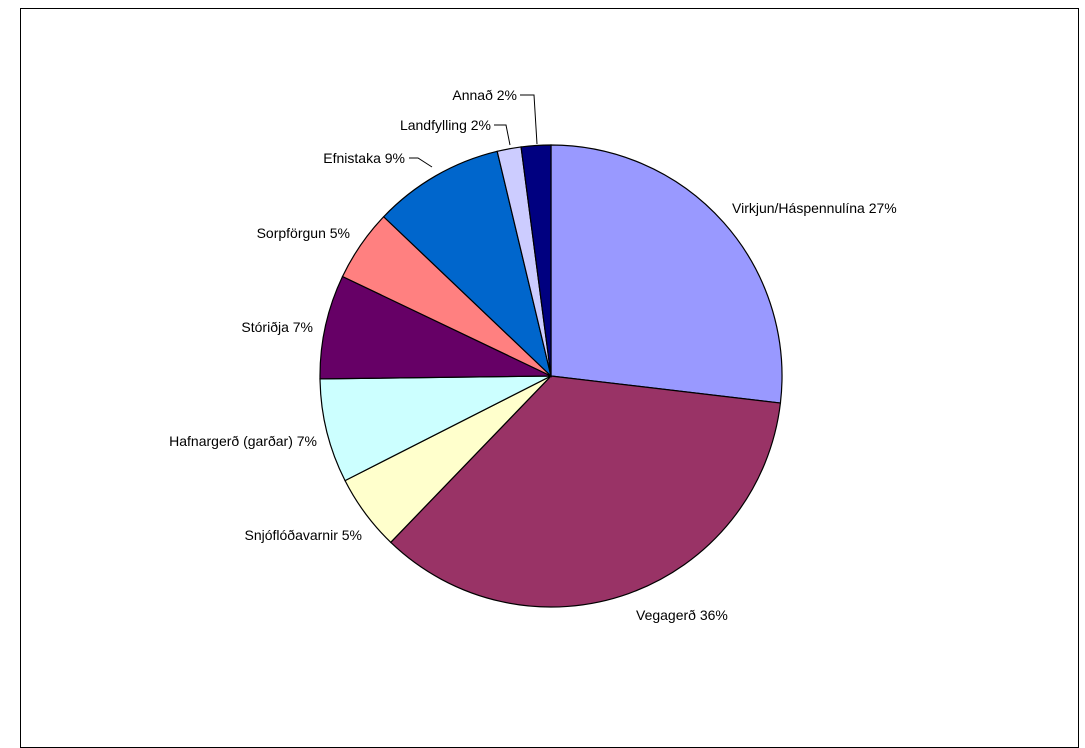 This screenshot has width=1085, height=748. Describe the element at coordinates (435, 327) in the screenshot. I see `pie-slice-storidja` at that location.